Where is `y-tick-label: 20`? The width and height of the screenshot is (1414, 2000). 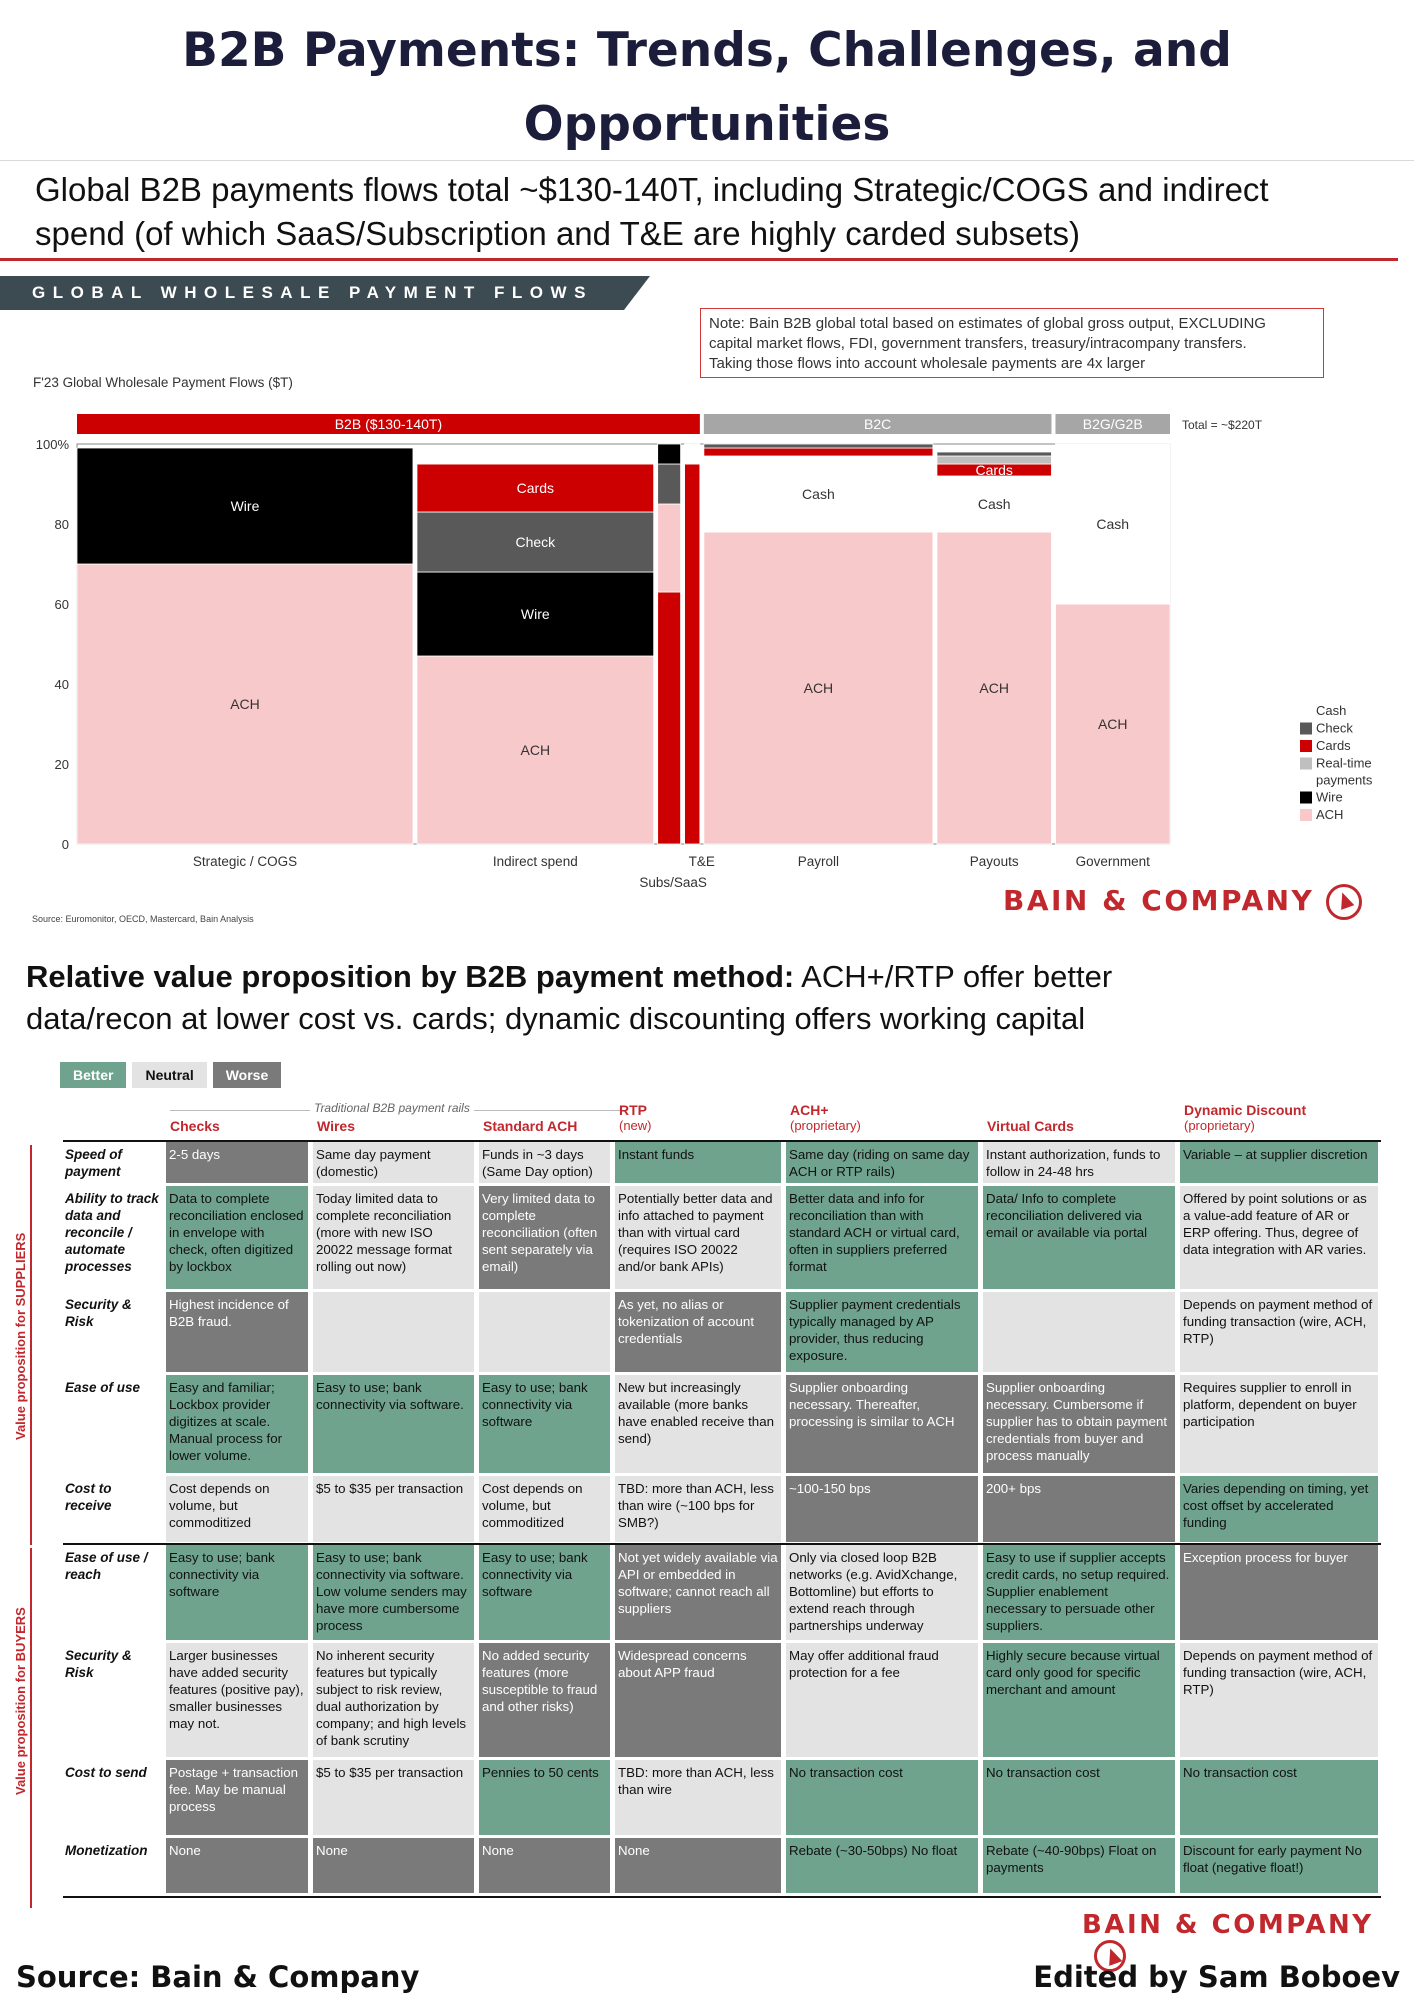 y-tick-label: 20 is located at coordinates (62, 764).